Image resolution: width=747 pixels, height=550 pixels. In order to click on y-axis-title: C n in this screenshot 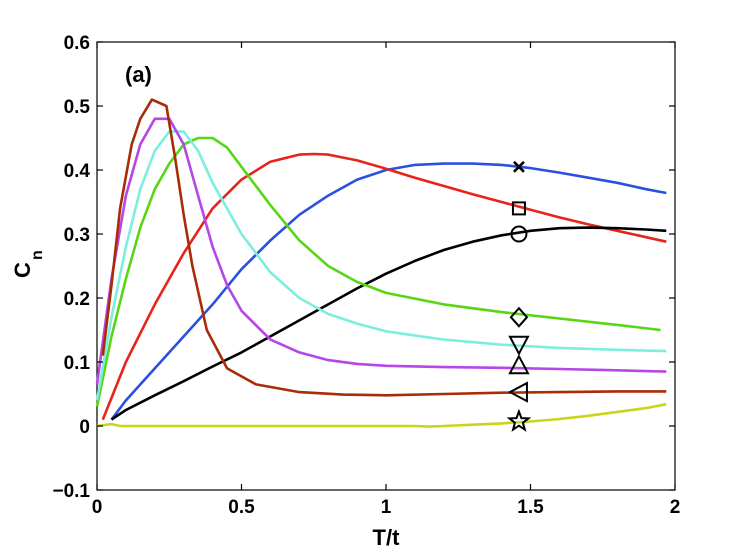, I will do `click(28, 264)`.